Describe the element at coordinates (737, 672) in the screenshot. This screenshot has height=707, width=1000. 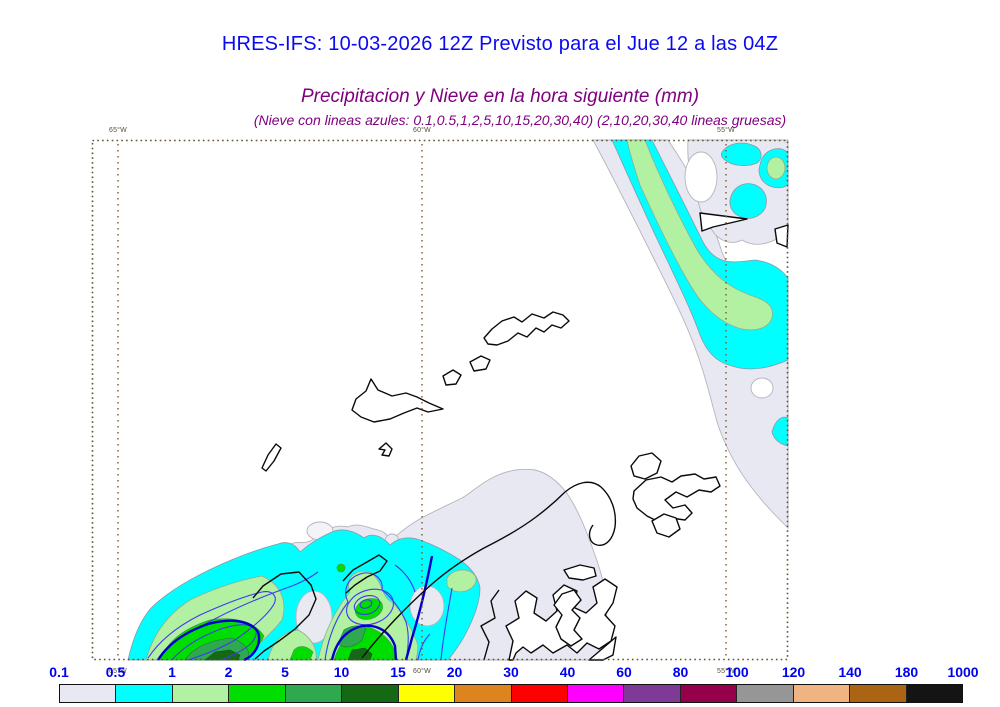
I see `colorbar-tick-label: 100` at that location.